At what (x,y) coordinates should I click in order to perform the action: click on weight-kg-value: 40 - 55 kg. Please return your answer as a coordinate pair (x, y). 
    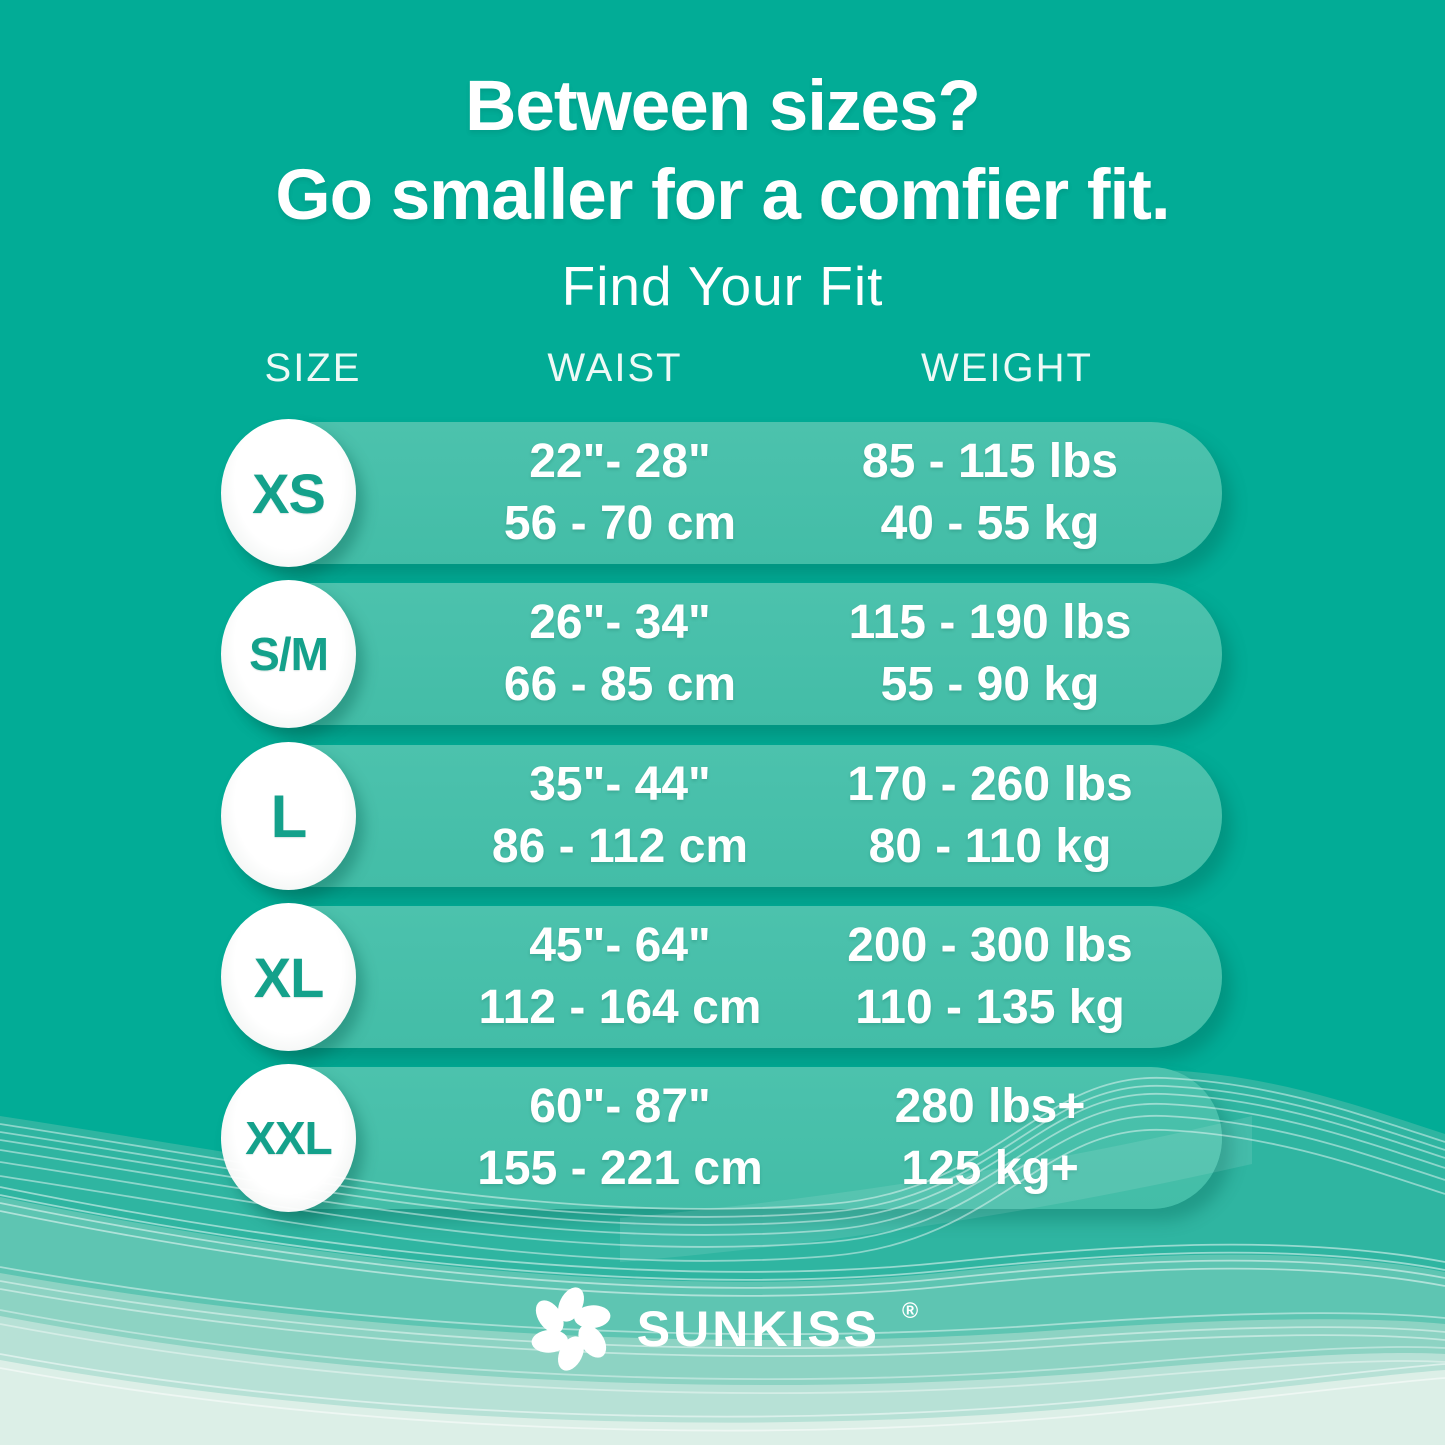
    Looking at the image, I should click on (990, 523).